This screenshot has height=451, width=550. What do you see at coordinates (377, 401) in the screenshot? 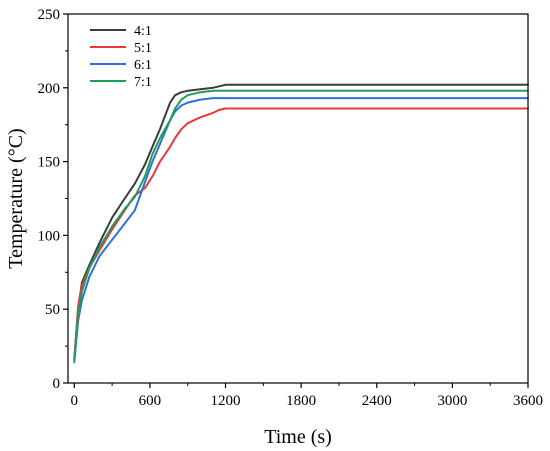
I see `x-tick-label: 2400` at bounding box center [377, 401].